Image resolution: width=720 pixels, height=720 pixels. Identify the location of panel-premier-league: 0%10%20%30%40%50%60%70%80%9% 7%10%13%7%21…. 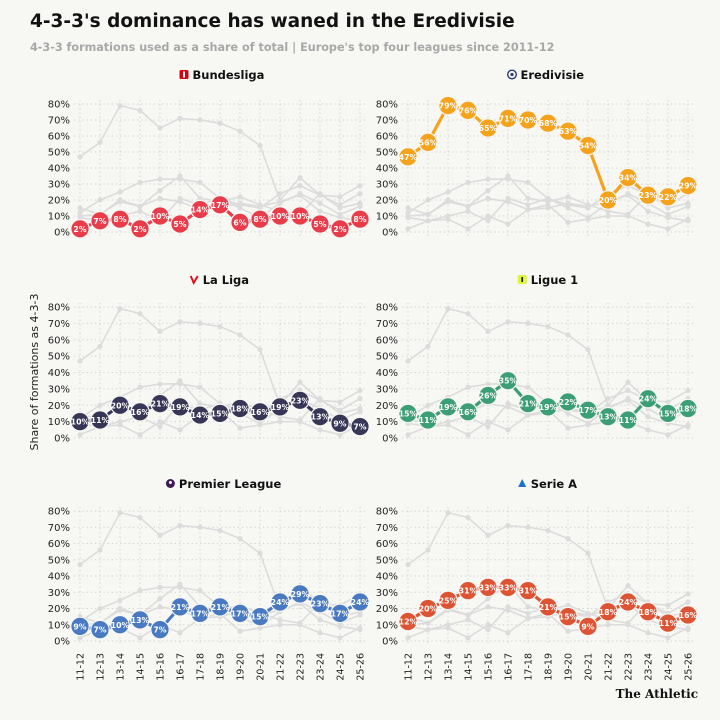
(209, 579).